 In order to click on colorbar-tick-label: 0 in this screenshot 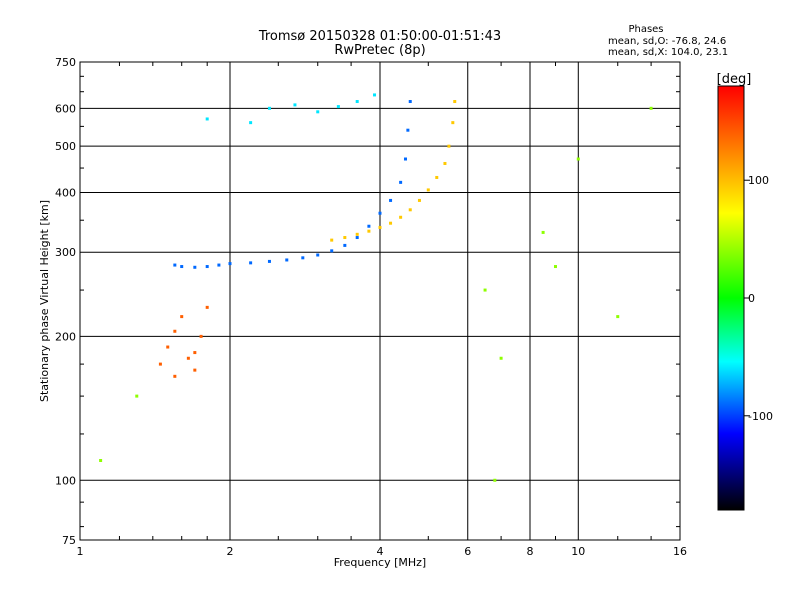, I will do `click(751, 298)`.